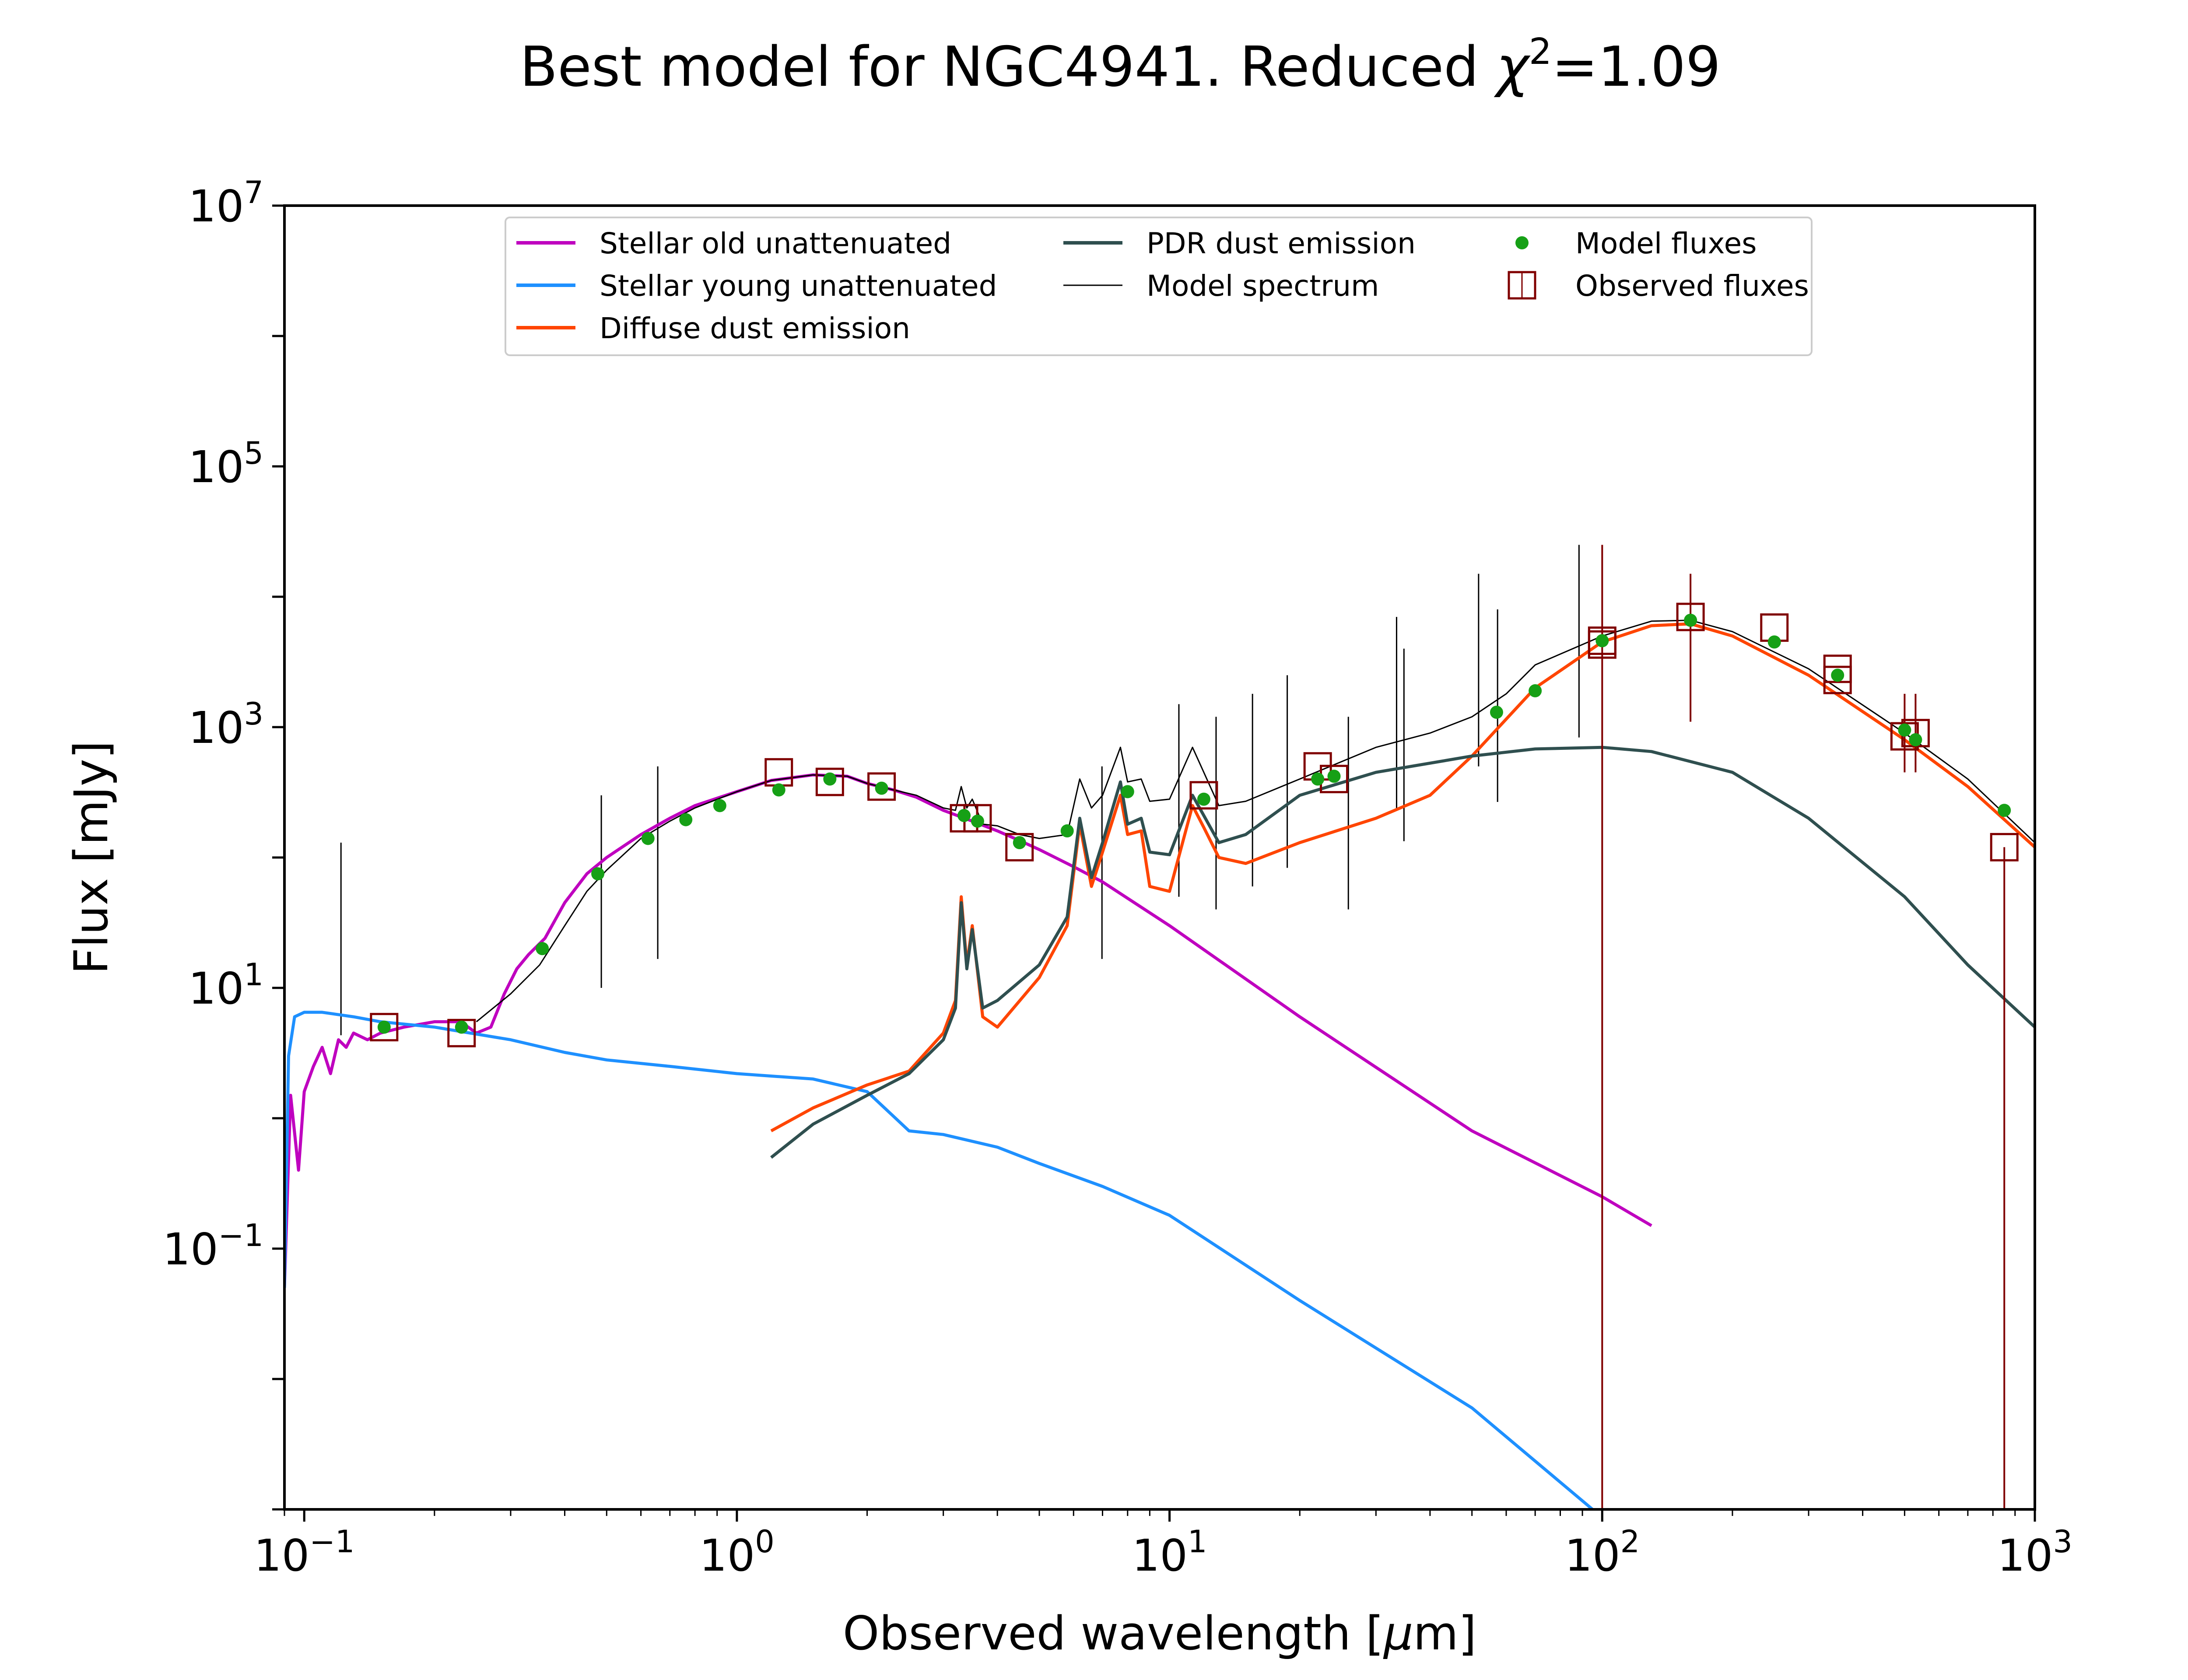 This screenshot has height=1680, width=2188. What do you see at coordinates (1522, 242) in the screenshot?
I see `legend-swatch` at bounding box center [1522, 242].